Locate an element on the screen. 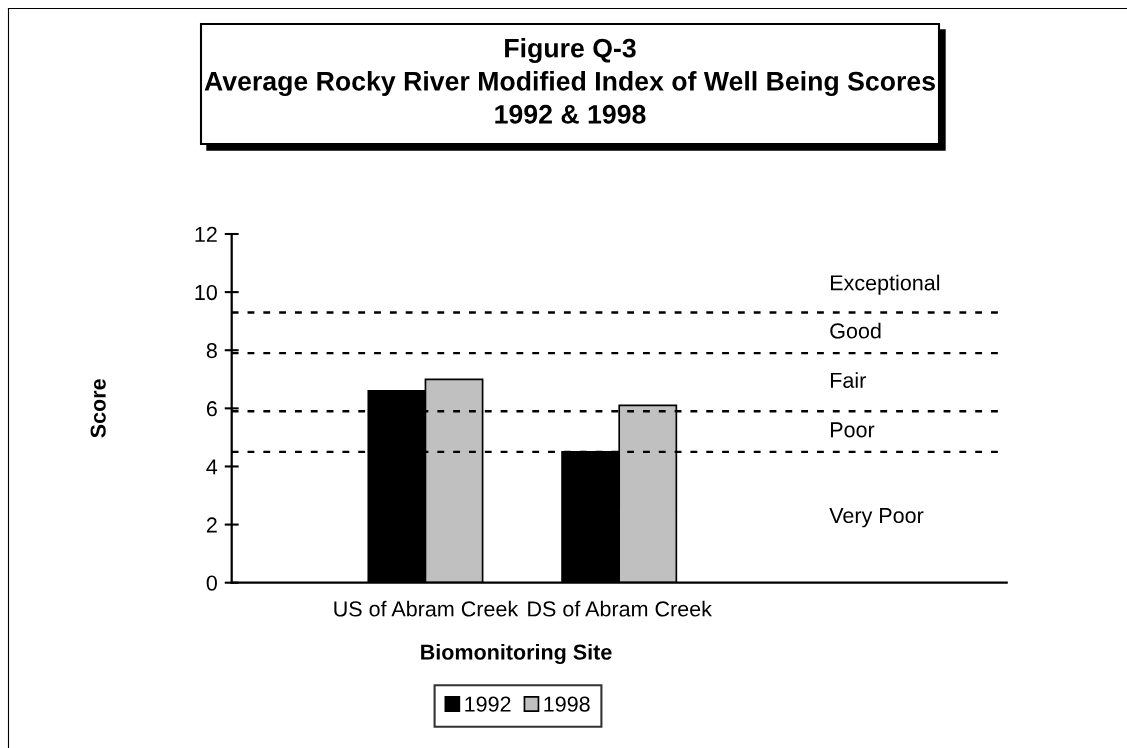 The width and height of the screenshot is (1127, 748). y-tick-label: 4 is located at coordinates (212, 467).